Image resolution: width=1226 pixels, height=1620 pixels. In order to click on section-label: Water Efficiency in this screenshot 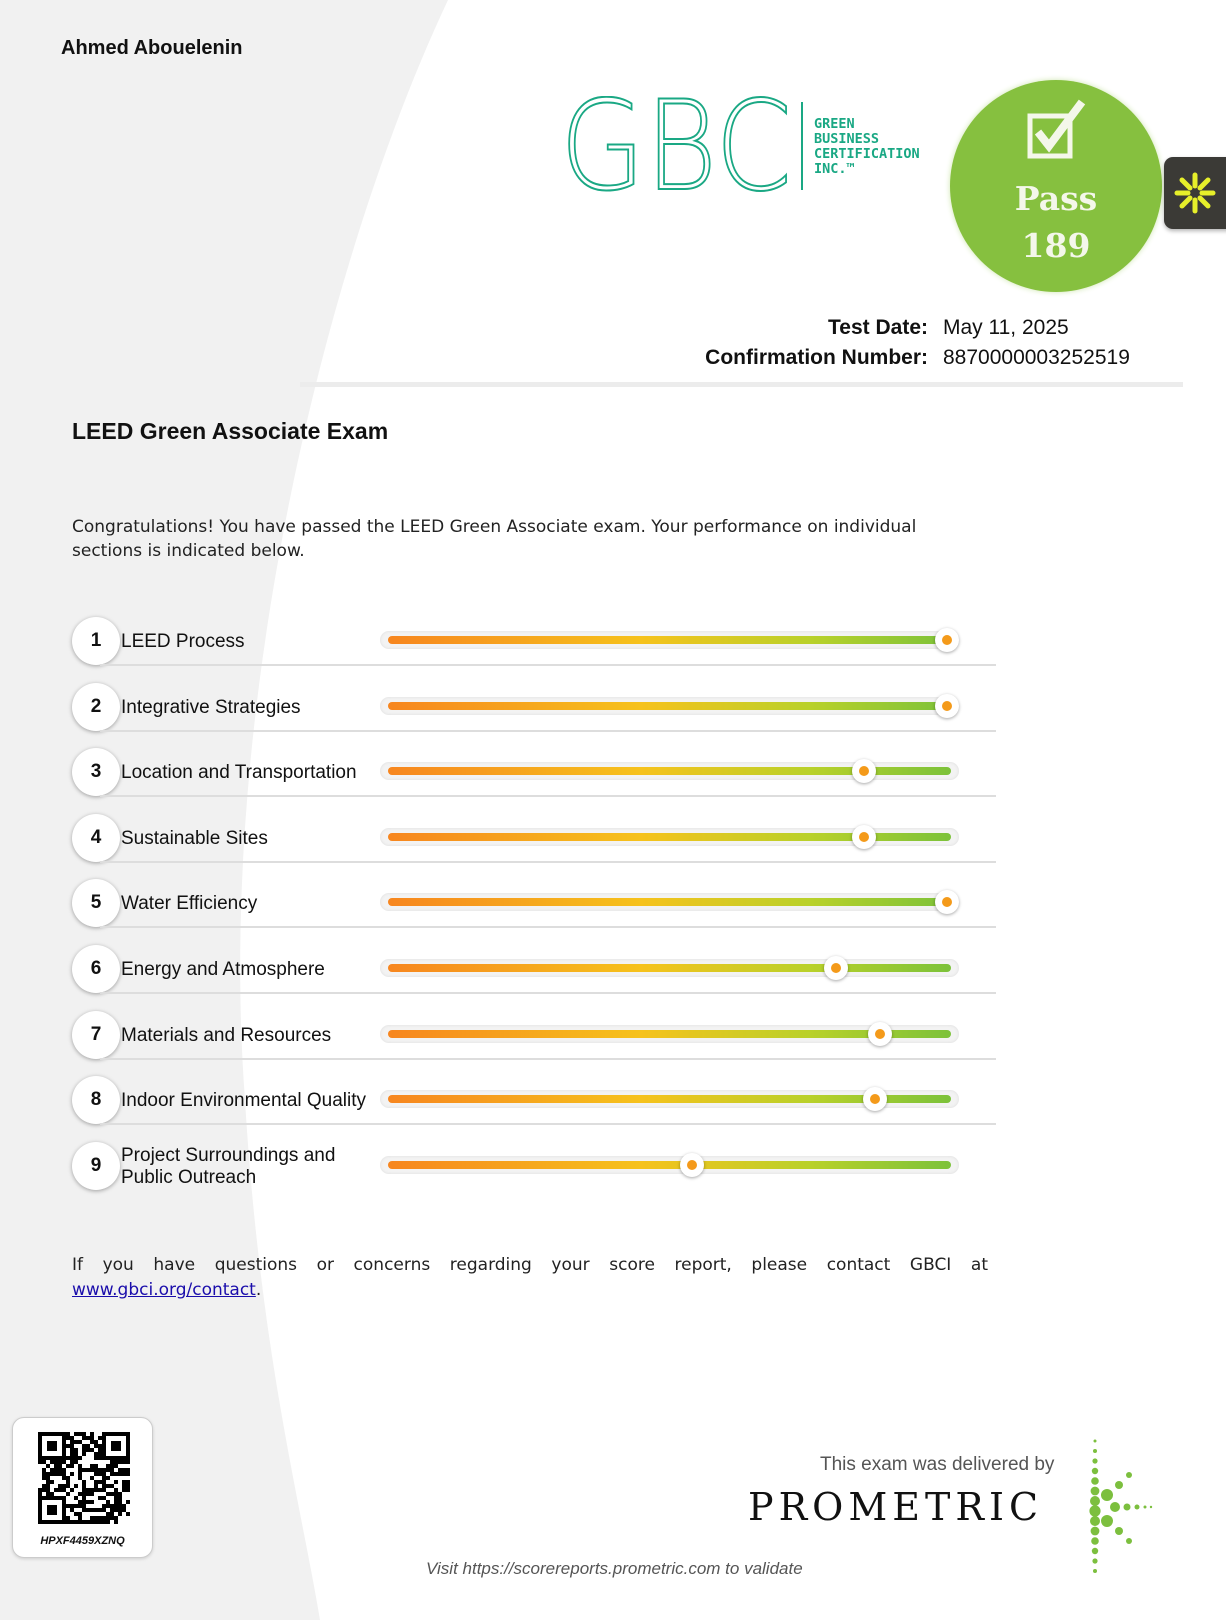, I will do `click(189, 904)`.